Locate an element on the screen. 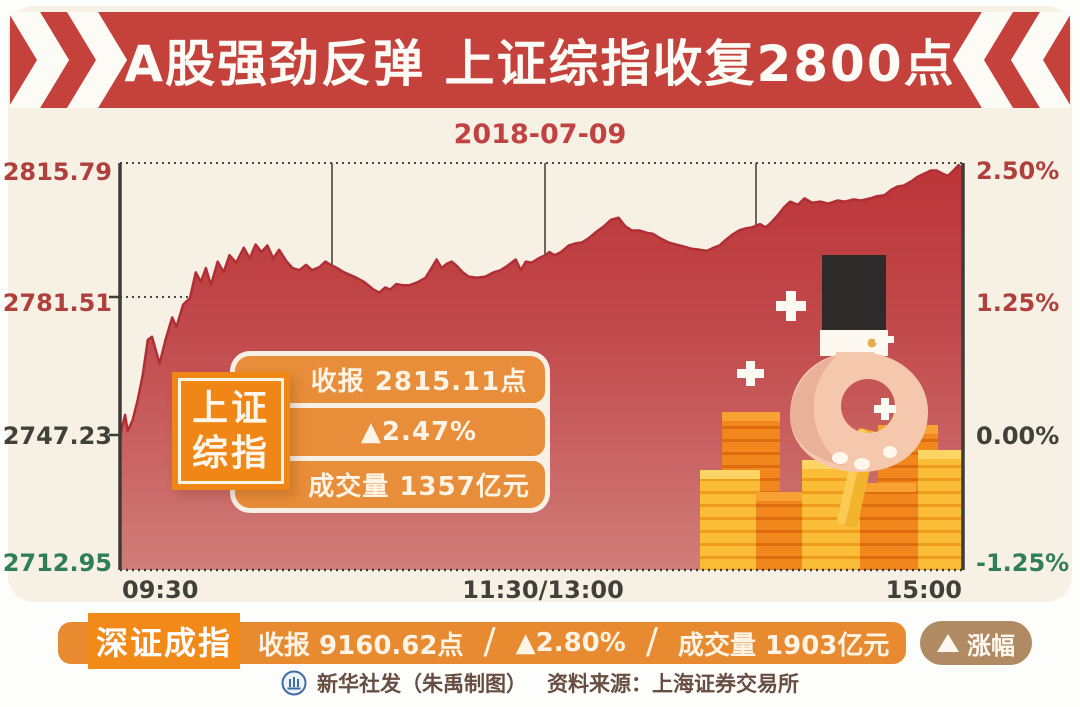  y-axis-label: 2747.23 is located at coordinates (57, 436).